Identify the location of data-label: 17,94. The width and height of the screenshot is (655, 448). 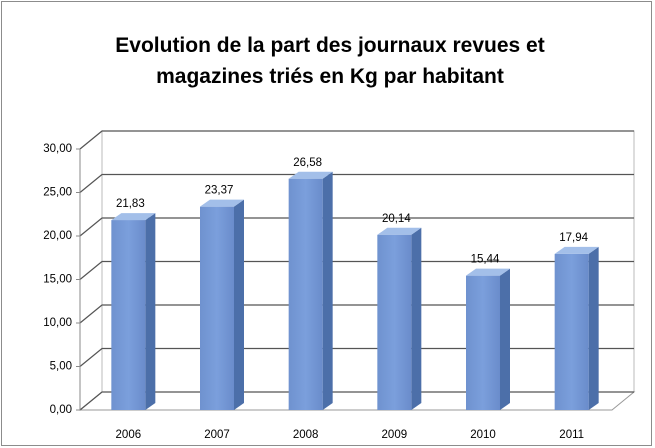
(573, 238).